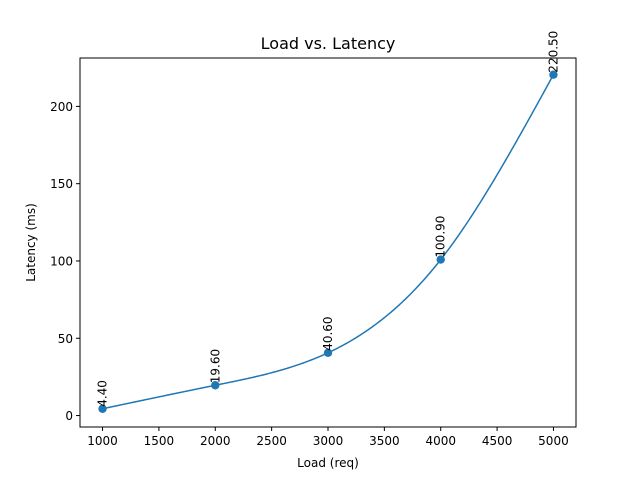  Describe the element at coordinates (328, 43) in the screenshot. I see `chart-title: Load vs. Latency` at that location.